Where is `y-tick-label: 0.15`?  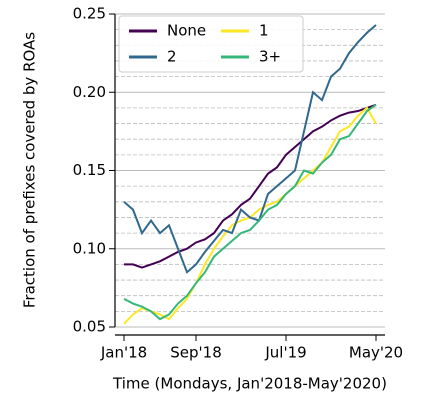 y-tick-label: 0.15 is located at coordinates (89, 170).